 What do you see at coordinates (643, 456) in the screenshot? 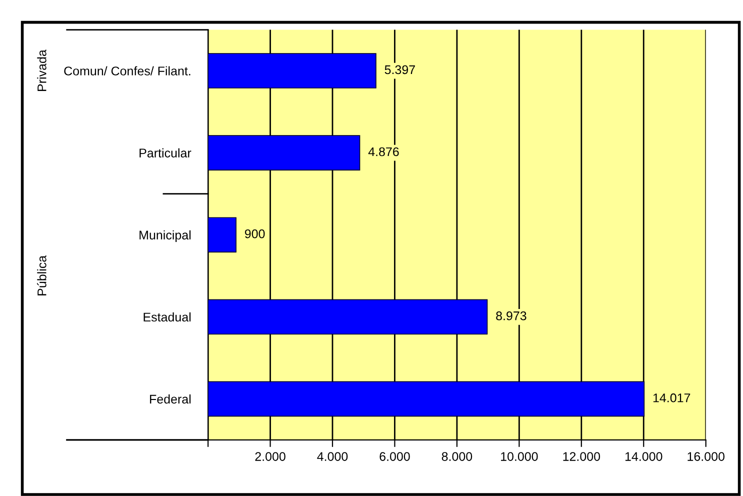
I see `x-tick-label: 14.000` at bounding box center [643, 456].